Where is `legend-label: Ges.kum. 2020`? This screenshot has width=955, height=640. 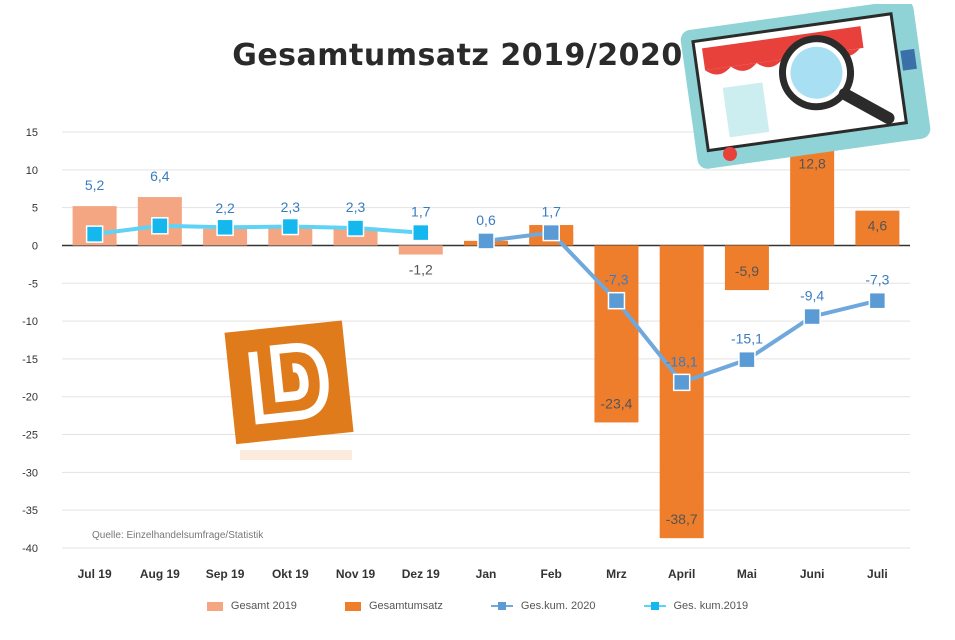 legend-label: Ges.kum. 2020 is located at coordinates (558, 606).